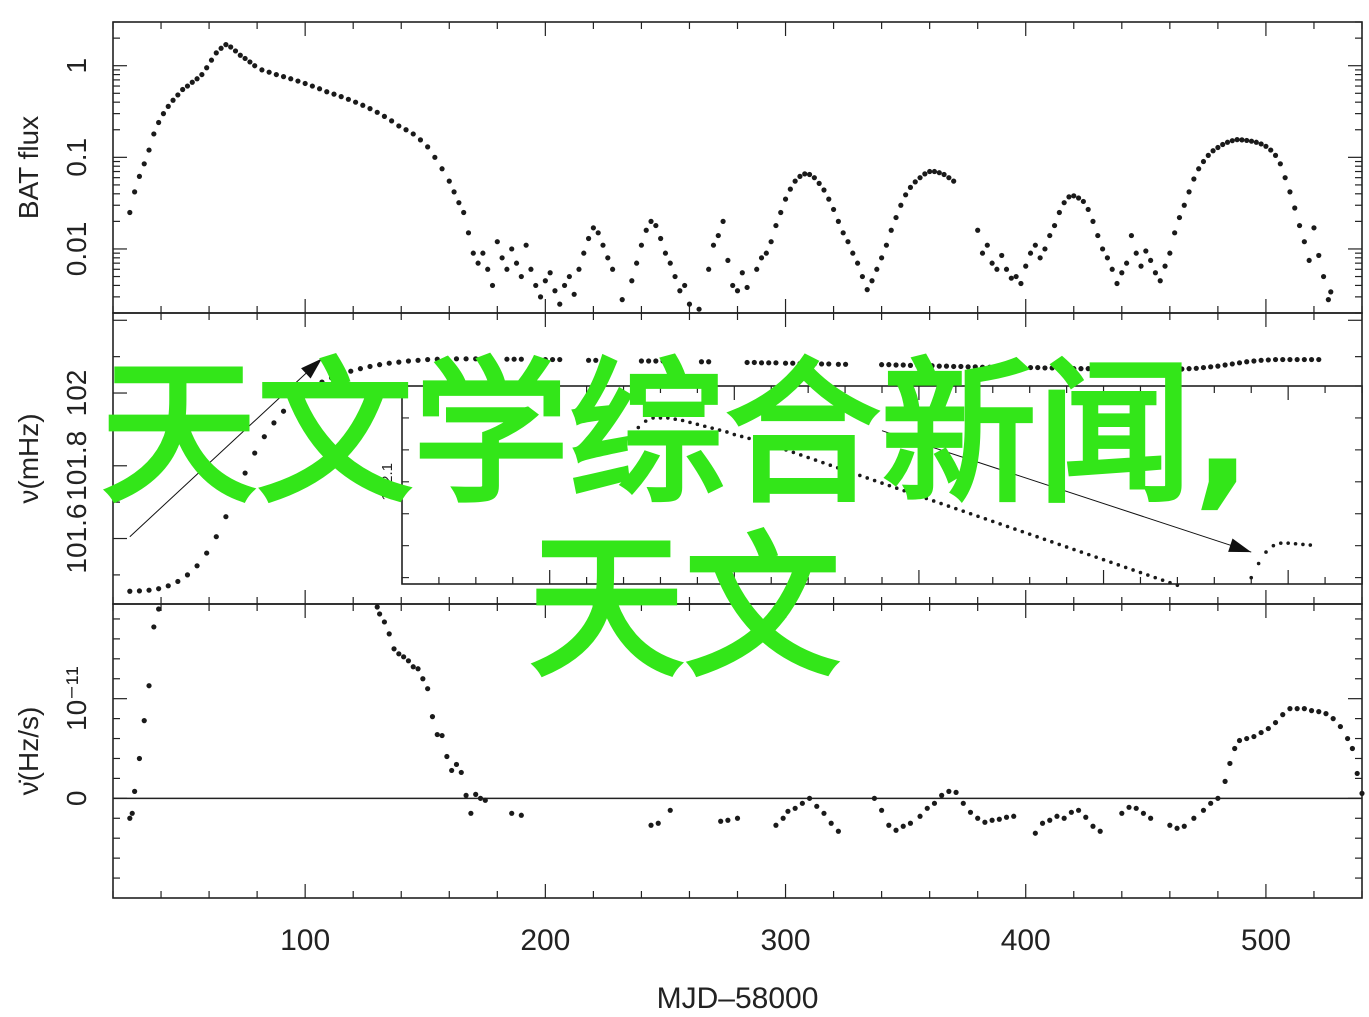  I want to click on middle-annotation-arrowhead, so click(311, 368).